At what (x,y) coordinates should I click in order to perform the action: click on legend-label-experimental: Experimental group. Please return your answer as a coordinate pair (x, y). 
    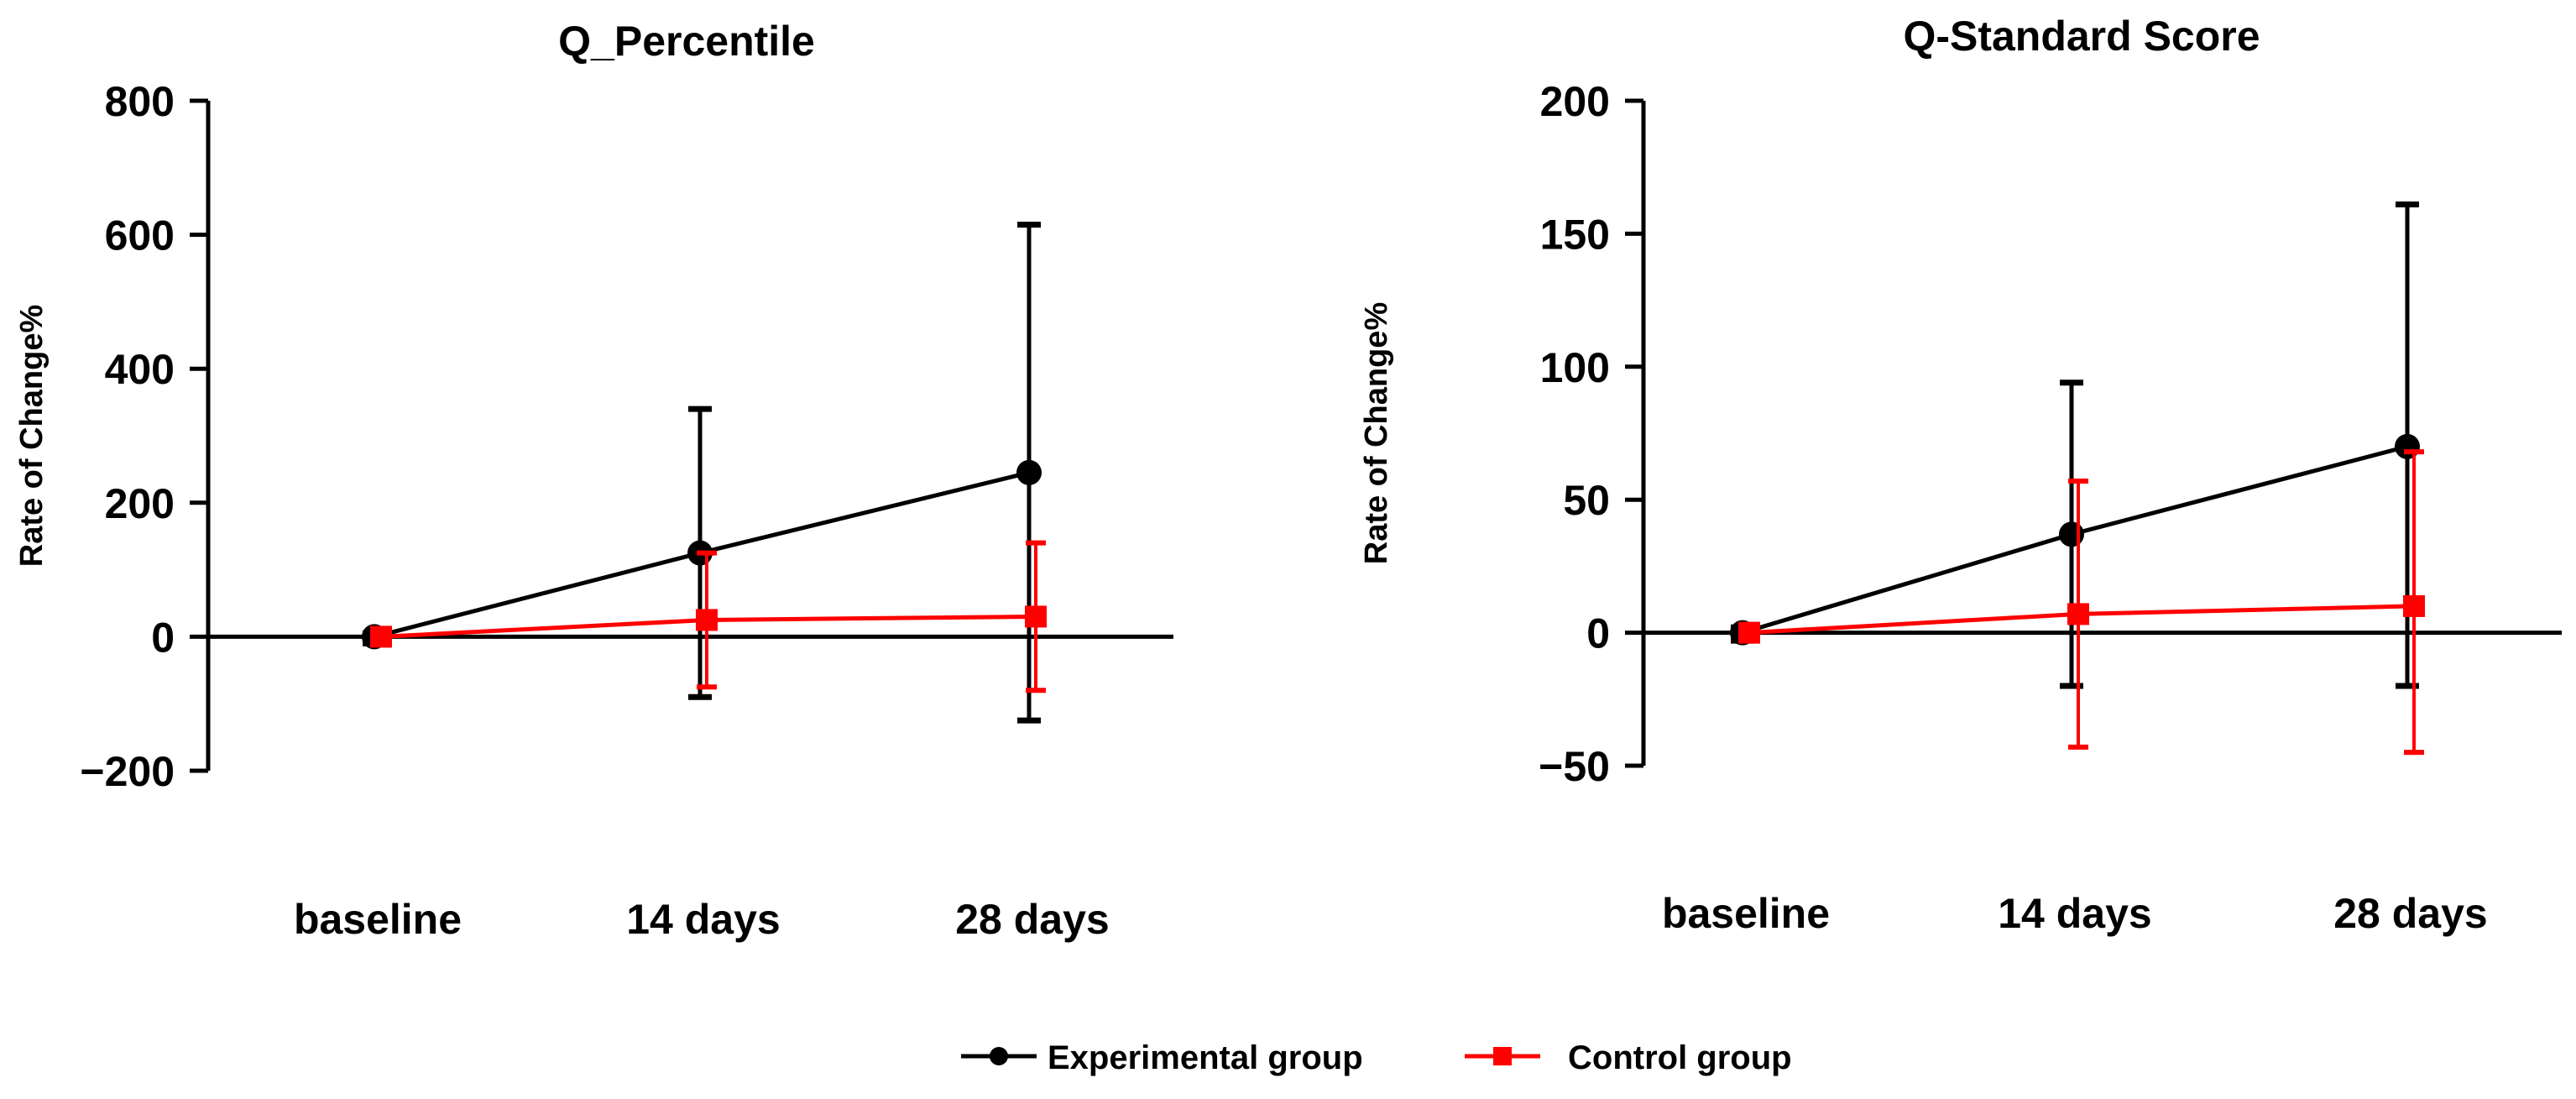
    Looking at the image, I should click on (1205, 1057).